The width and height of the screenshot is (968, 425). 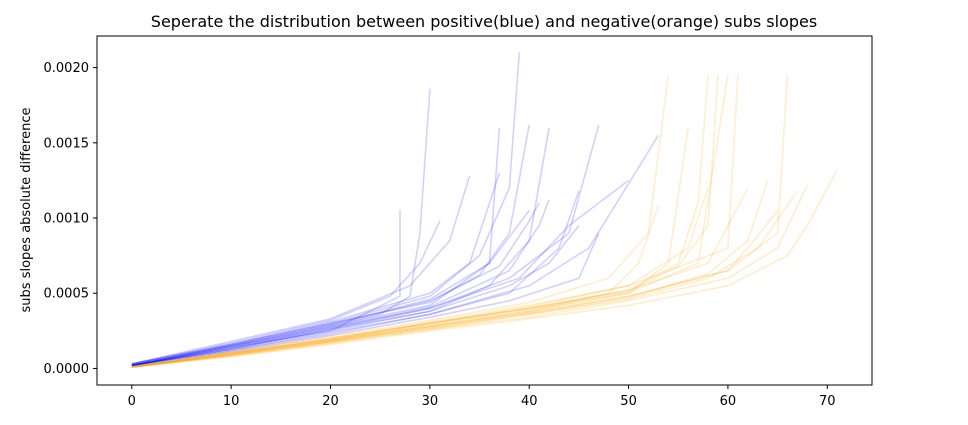 What do you see at coordinates (628, 401) in the screenshot?
I see `x-tick-label: 50` at bounding box center [628, 401].